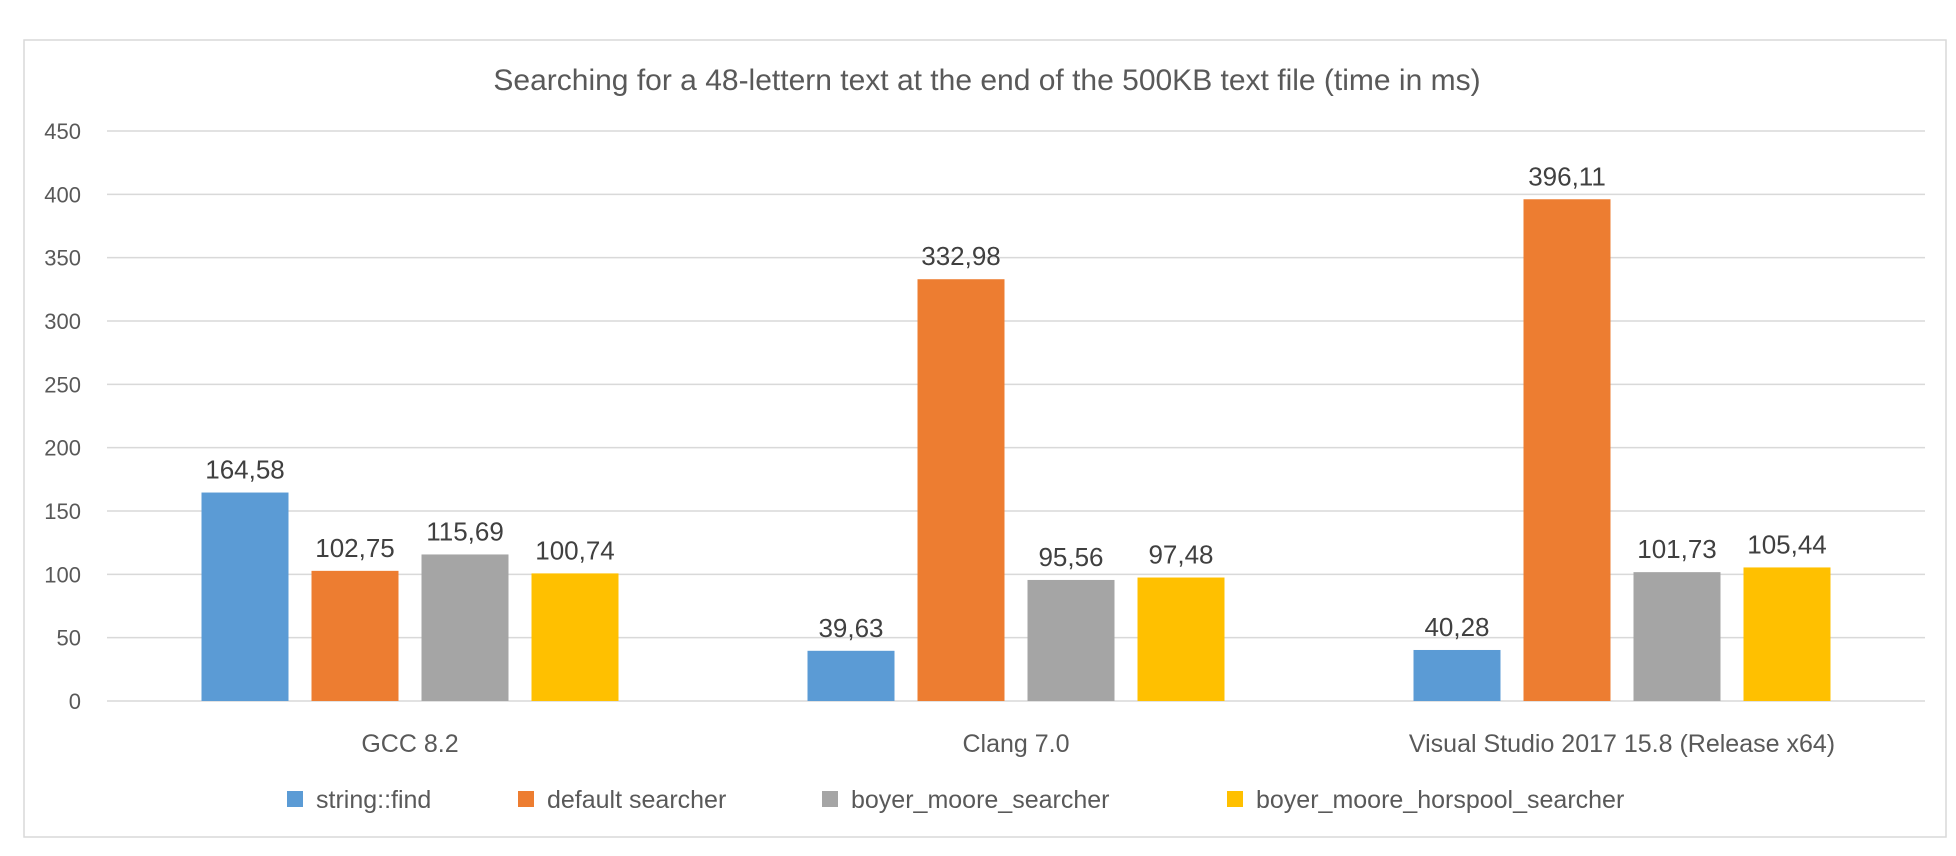 The image size is (1956, 856). I want to click on y-tick-label: 450, so click(62, 131).